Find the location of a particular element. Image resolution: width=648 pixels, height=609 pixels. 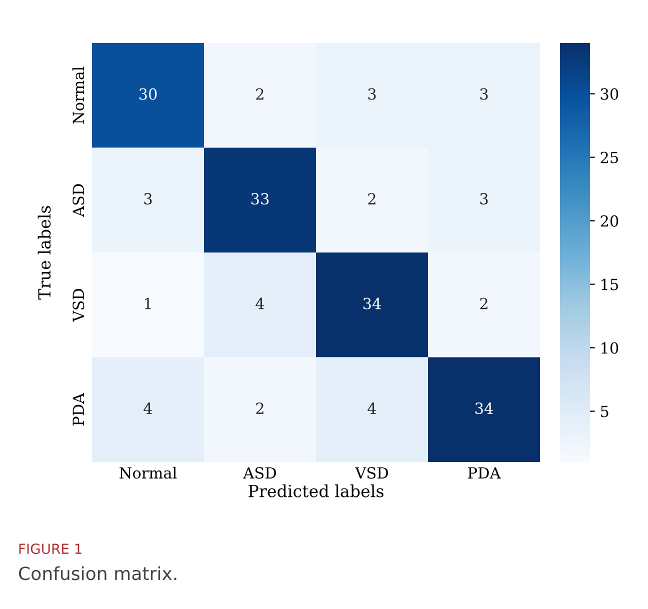

x-tick-label: ASD is located at coordinates (259, 473).